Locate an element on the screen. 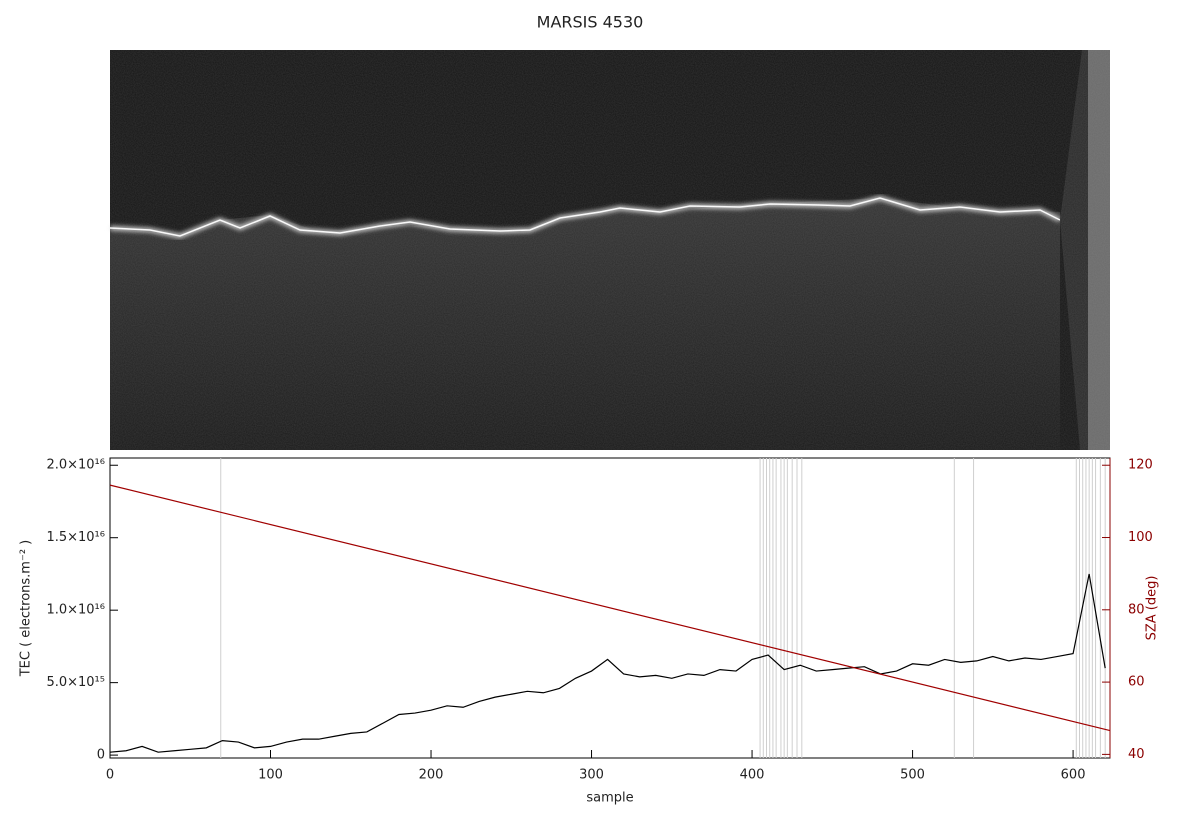 This screenshot has width=1180, height=834. y2-tick-label: 40 is located at coordinates (1136, 754).